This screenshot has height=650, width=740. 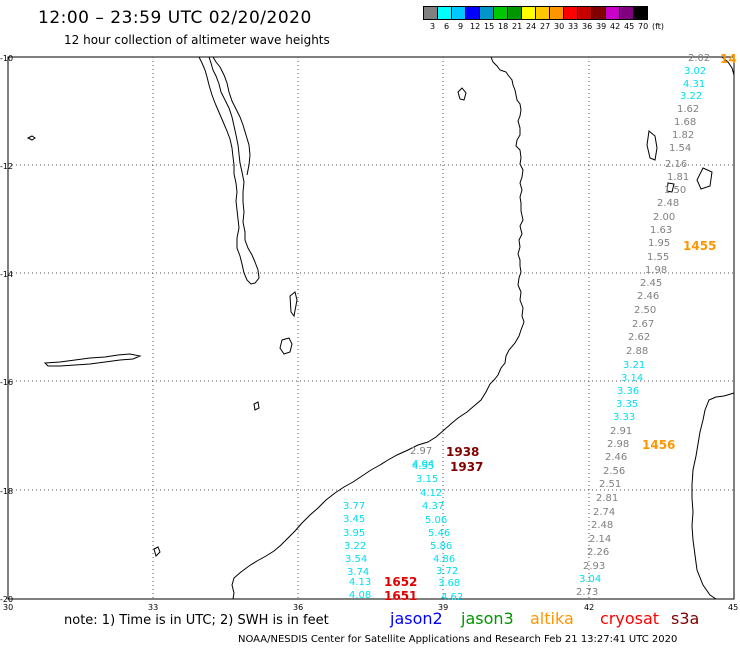 I want to click on western-lake, so click(x=92, y=360).